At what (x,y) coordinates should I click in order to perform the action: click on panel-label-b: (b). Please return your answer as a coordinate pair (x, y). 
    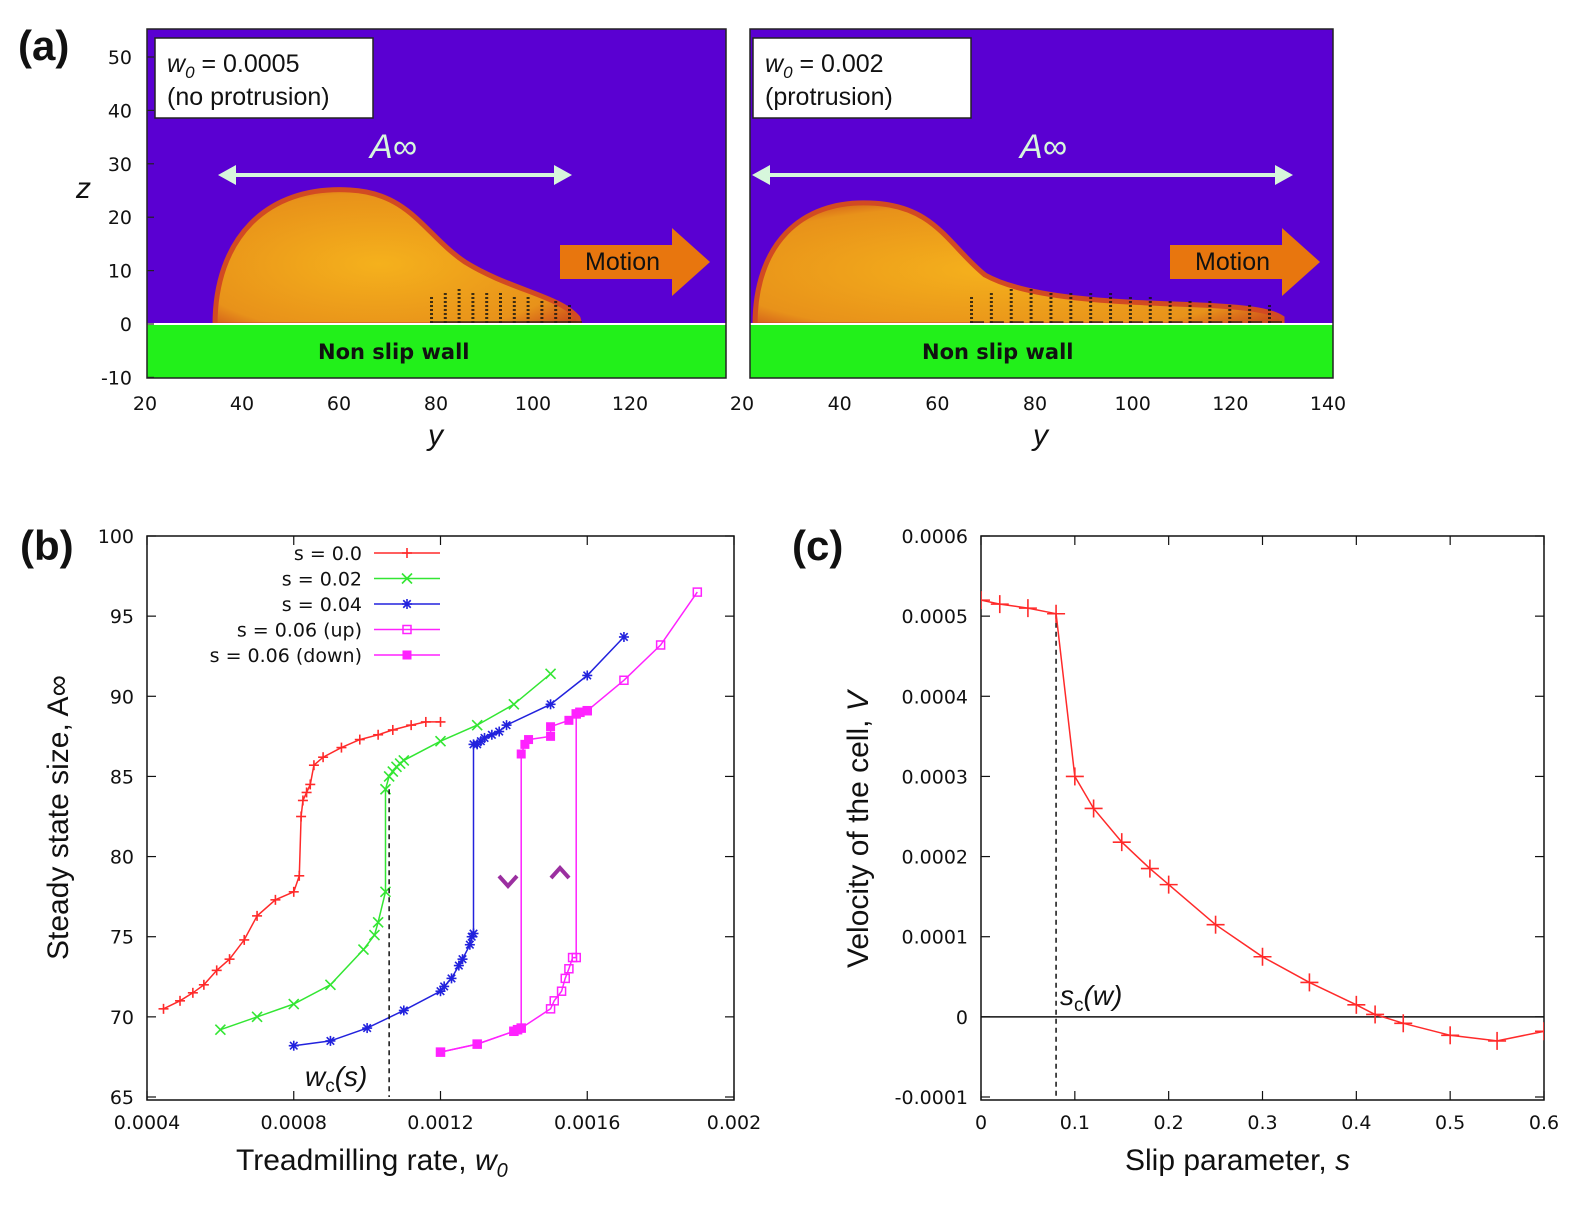
    Looking at the image, I should click on (47, 545).